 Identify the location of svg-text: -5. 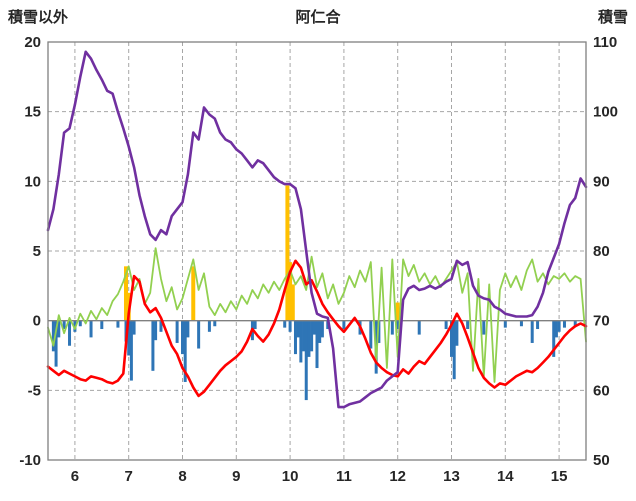
(34, 390).